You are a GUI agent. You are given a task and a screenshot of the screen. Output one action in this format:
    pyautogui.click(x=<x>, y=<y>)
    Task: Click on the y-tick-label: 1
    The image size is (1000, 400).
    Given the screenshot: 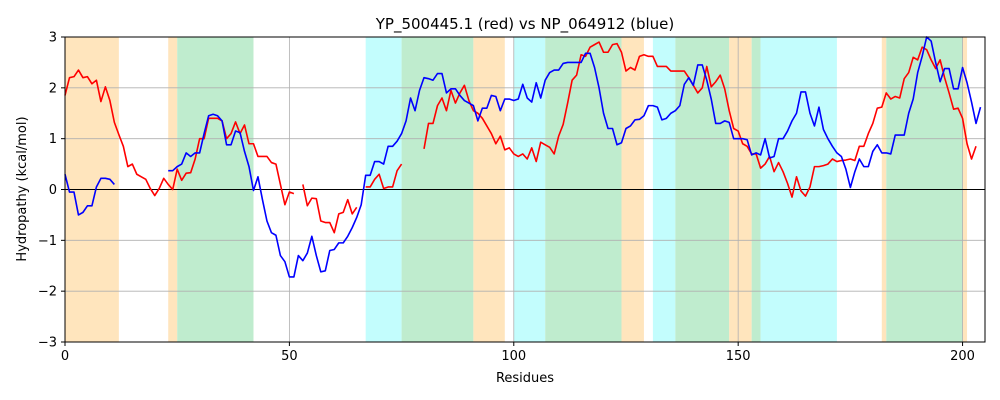 What is the action you would take?
    pyautogui.click(x=53, y=139)
    